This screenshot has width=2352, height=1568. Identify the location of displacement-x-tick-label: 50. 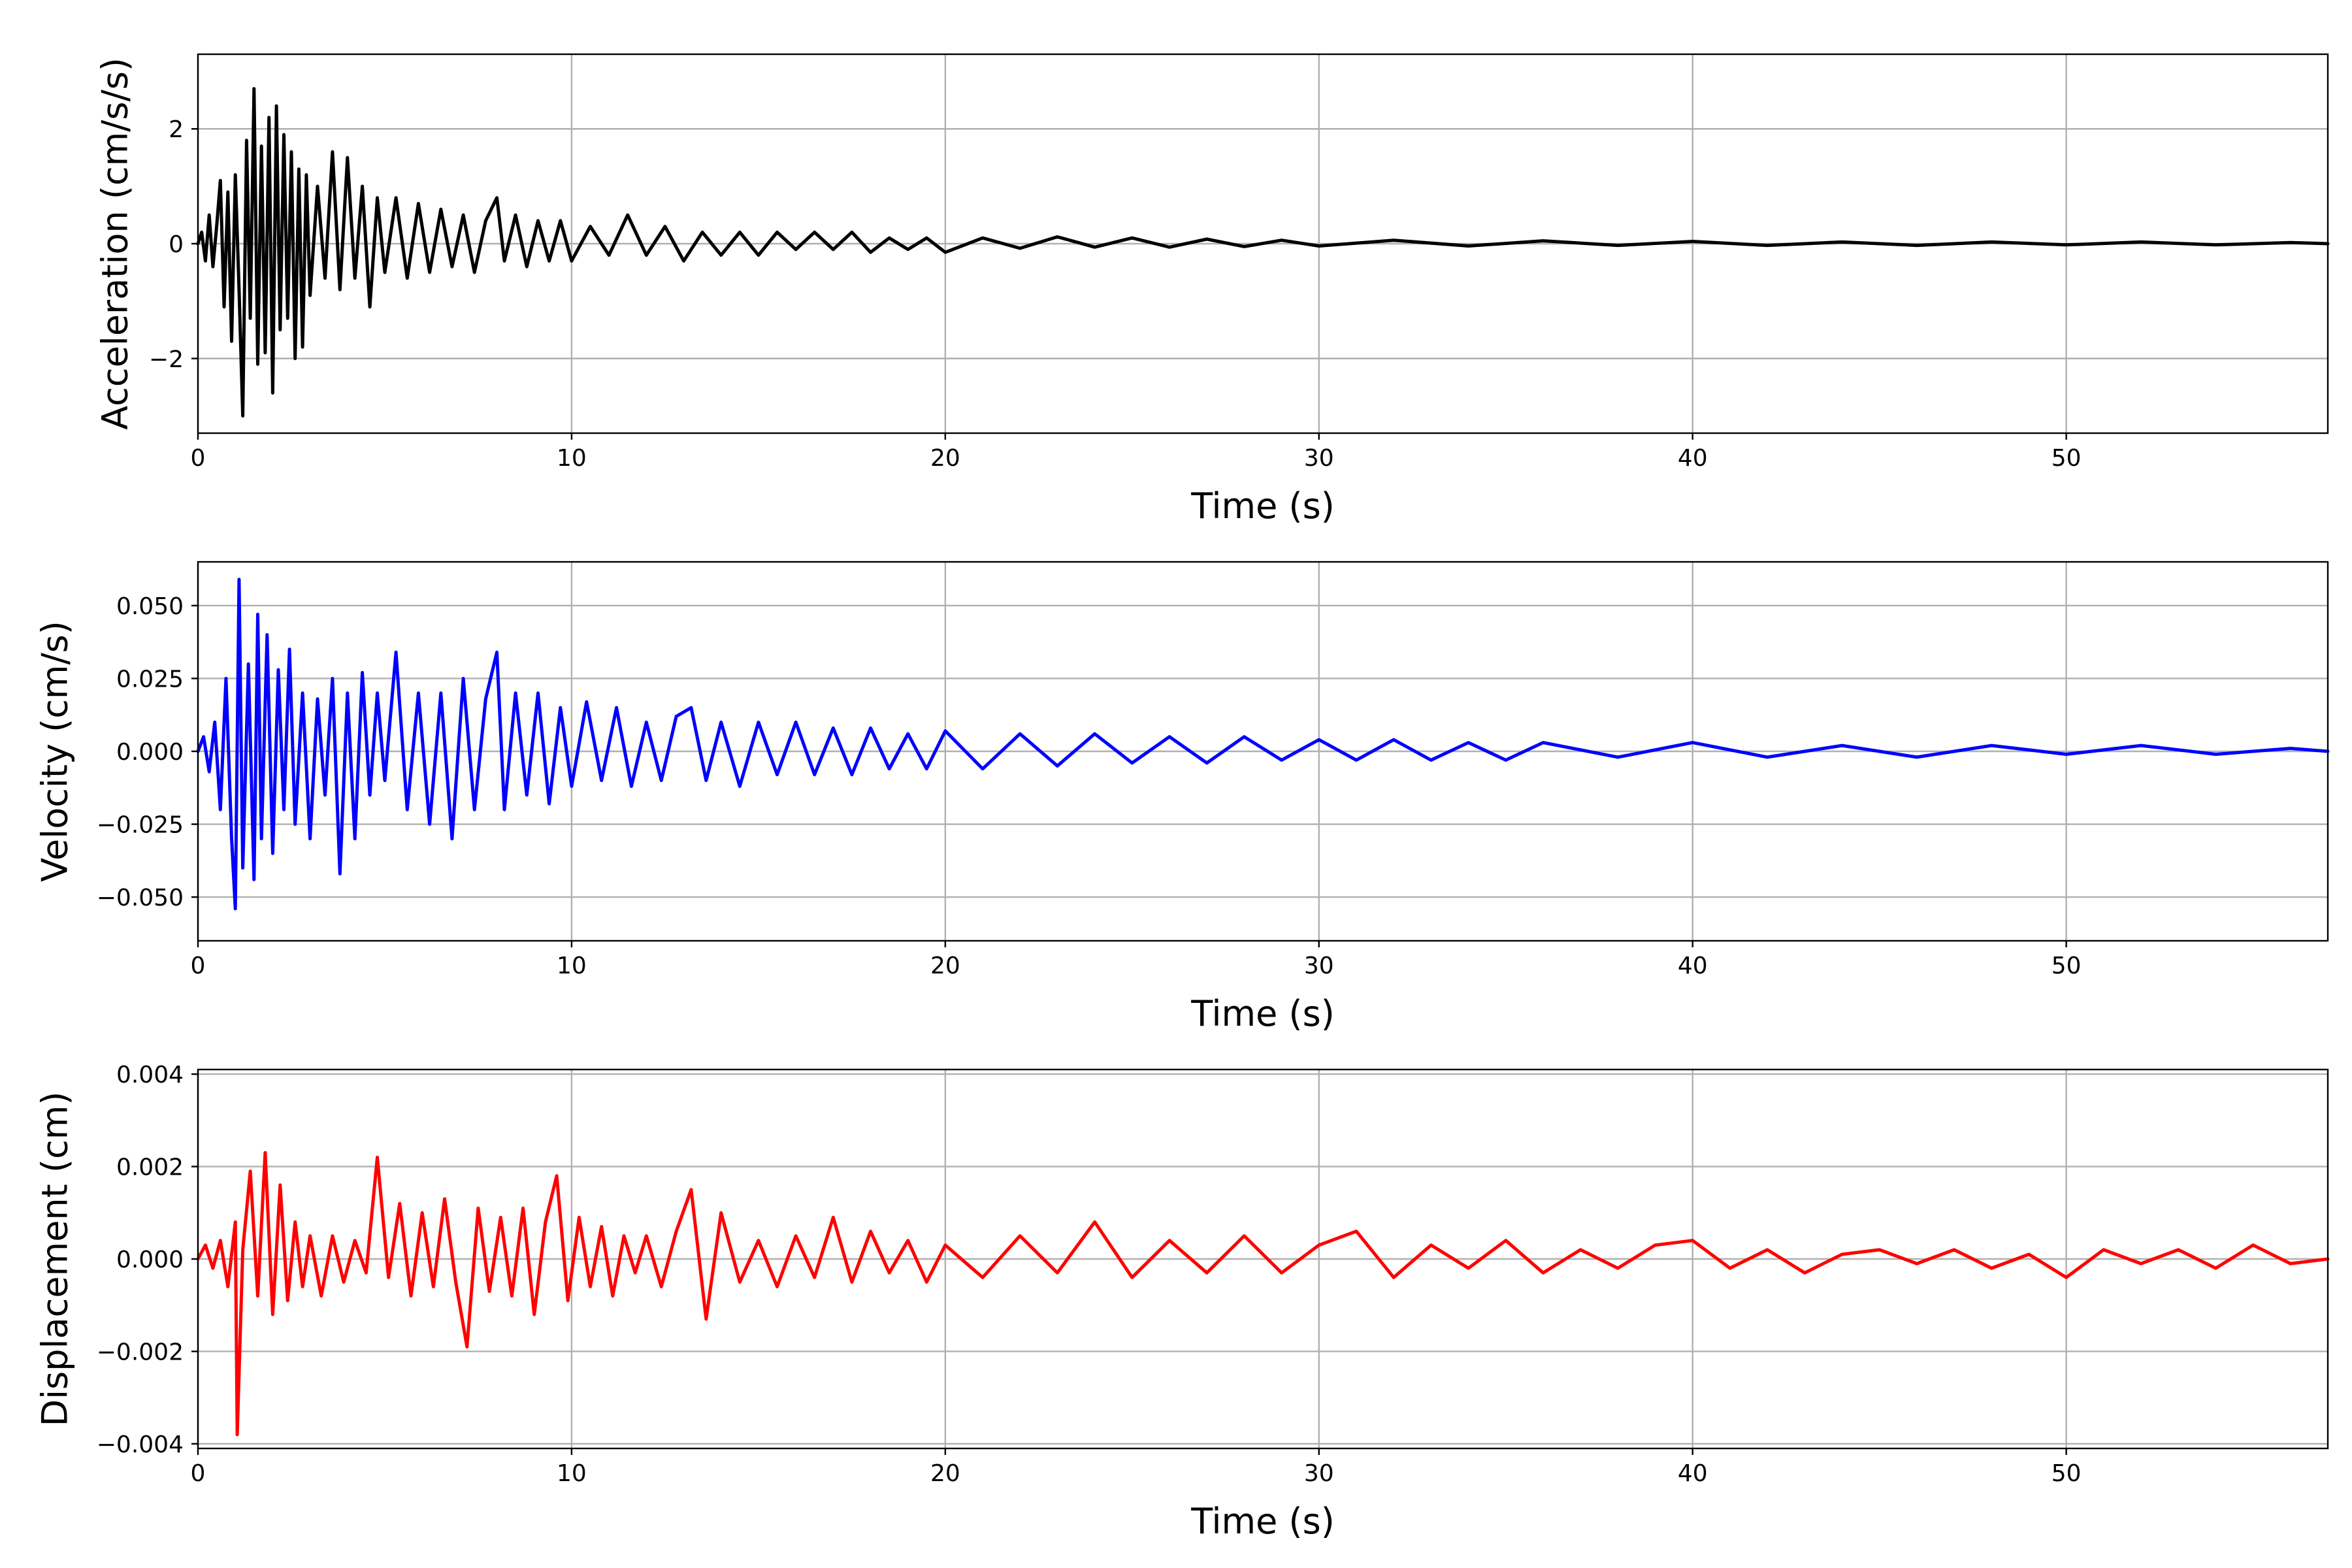
(2066, 1473).